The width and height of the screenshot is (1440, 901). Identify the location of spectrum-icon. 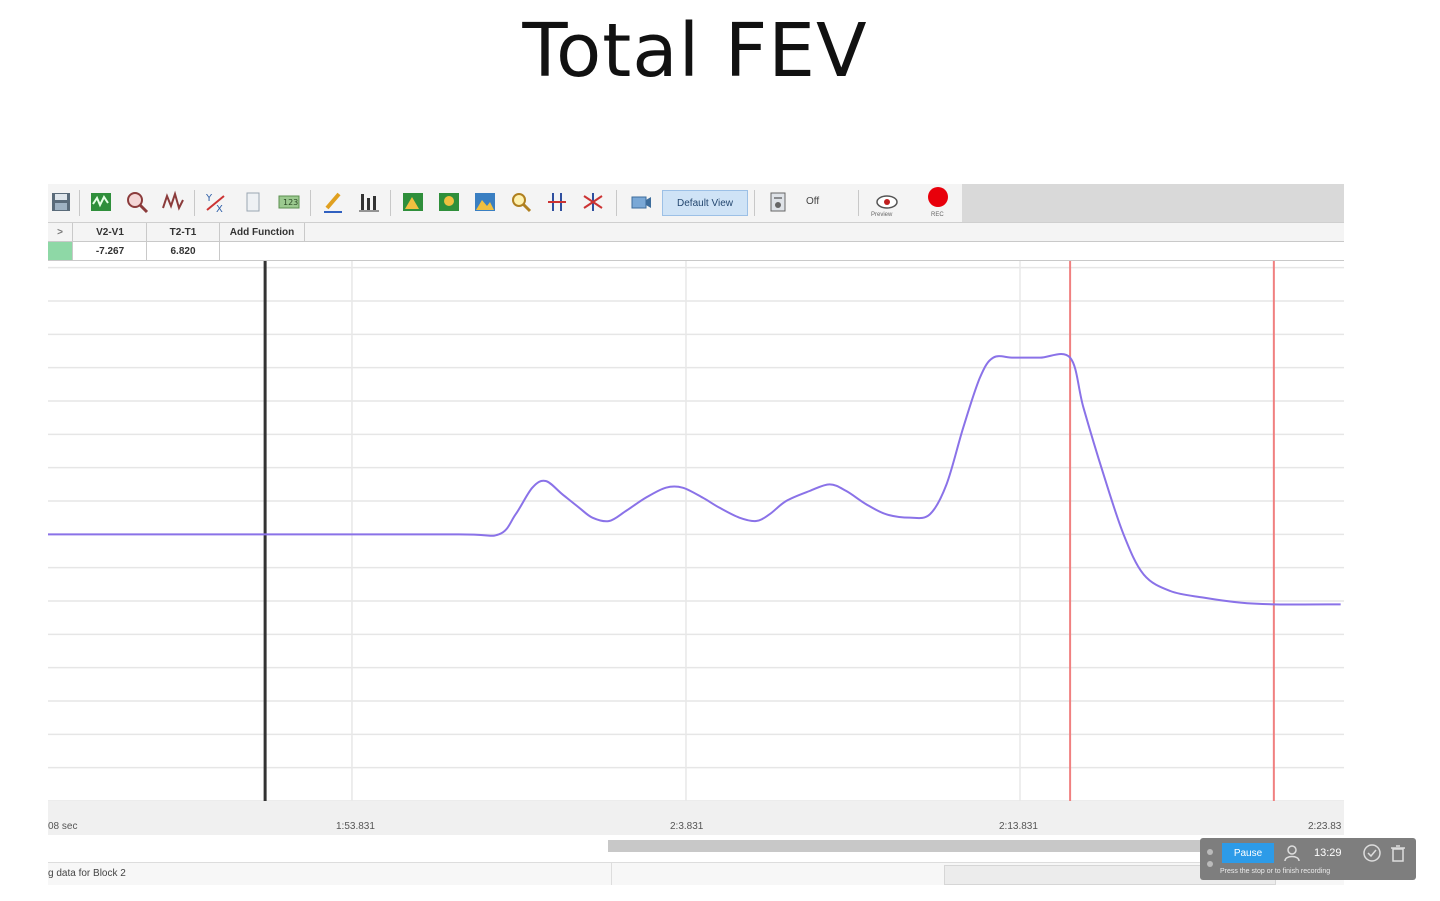
(173, 202).